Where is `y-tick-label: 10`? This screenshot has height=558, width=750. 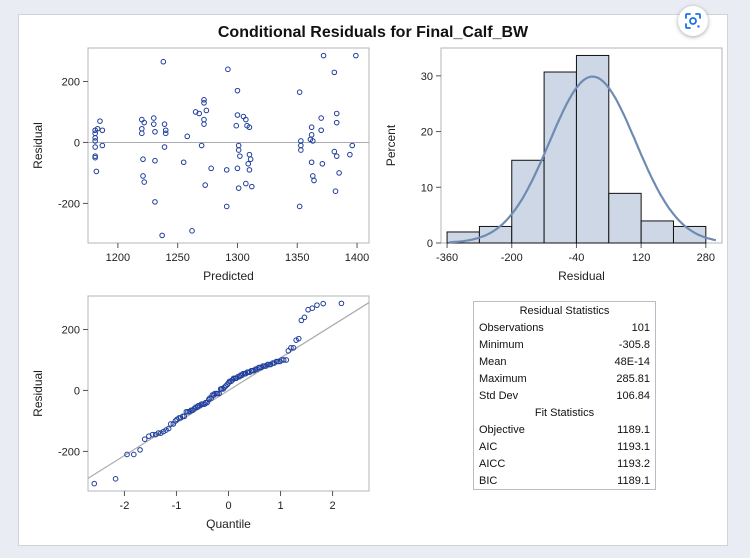
y-tick-label: 10 is located at coordinates (427, 188).